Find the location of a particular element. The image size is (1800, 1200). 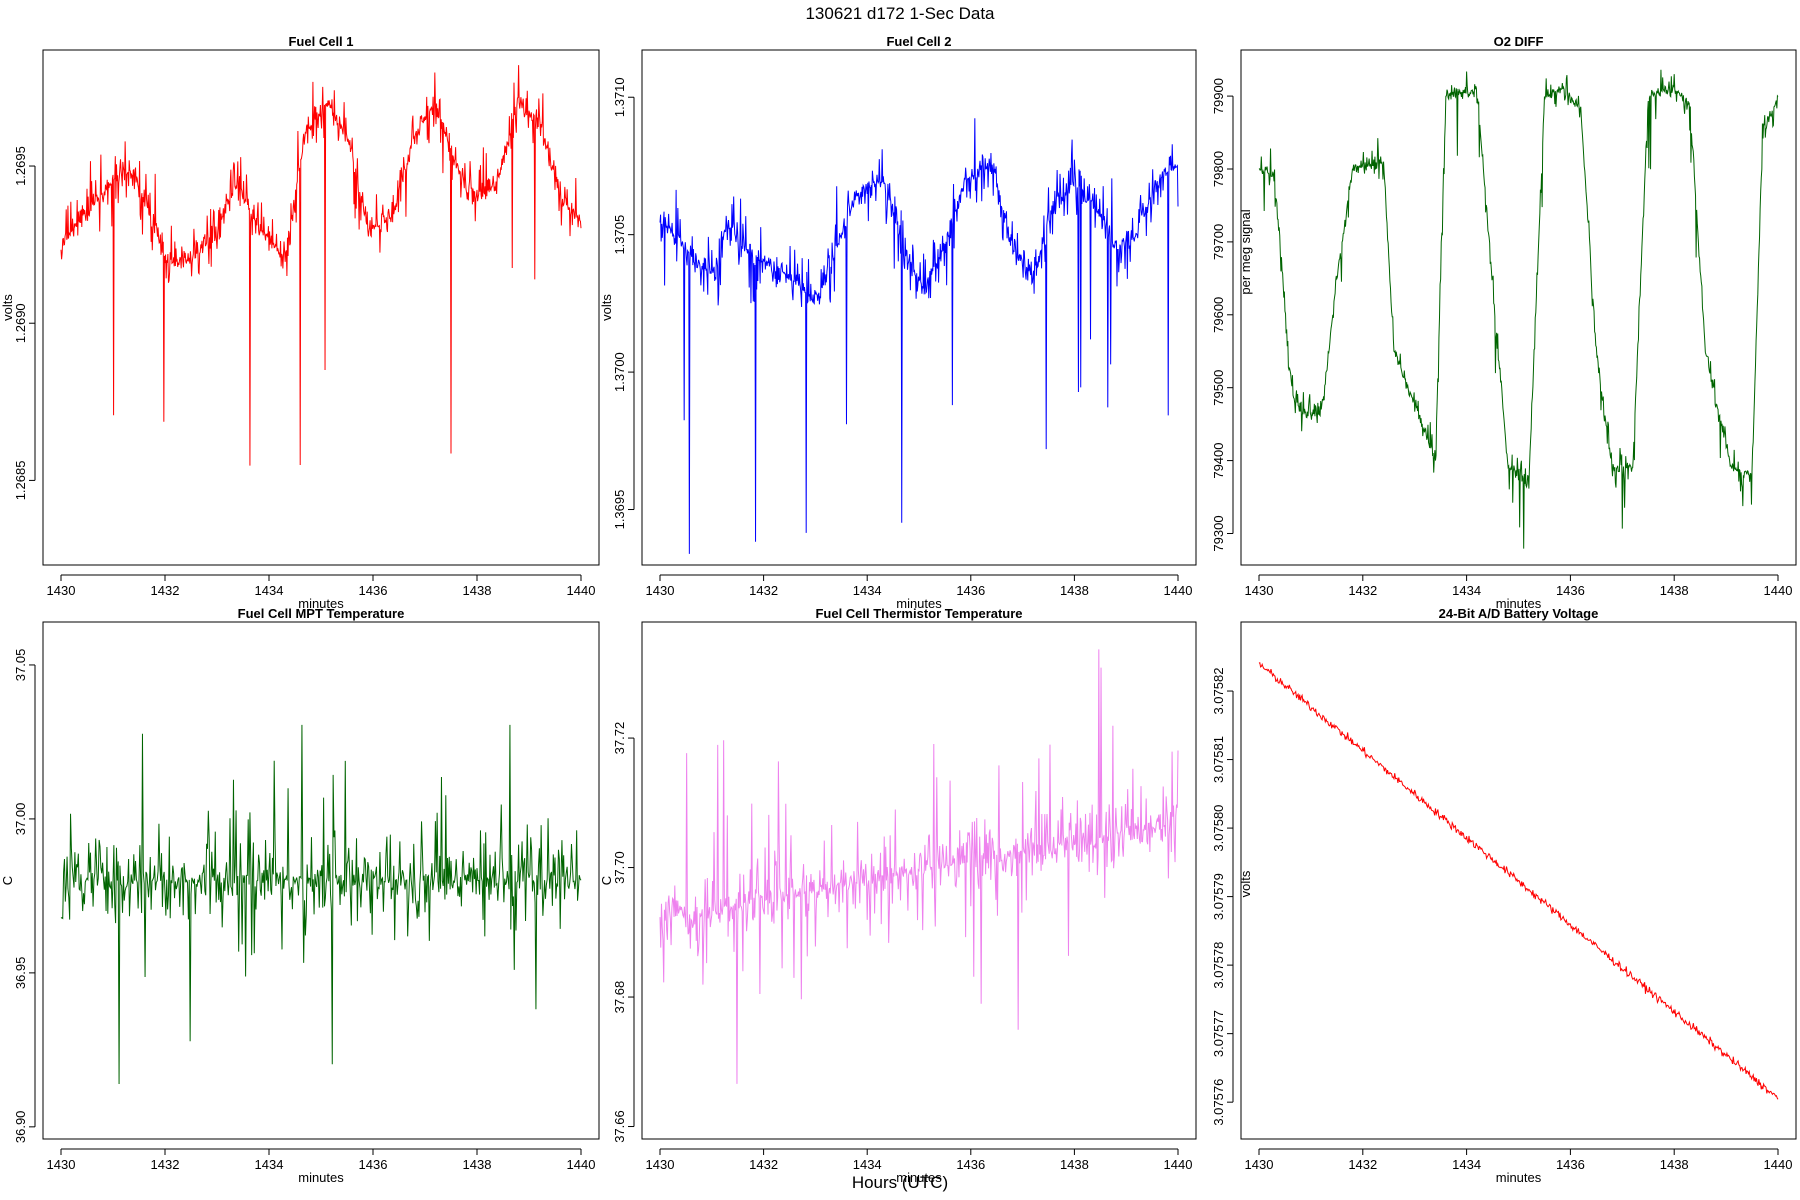

figure-xlabel: Hours (UTC) is located at coordinates (900, 1182).